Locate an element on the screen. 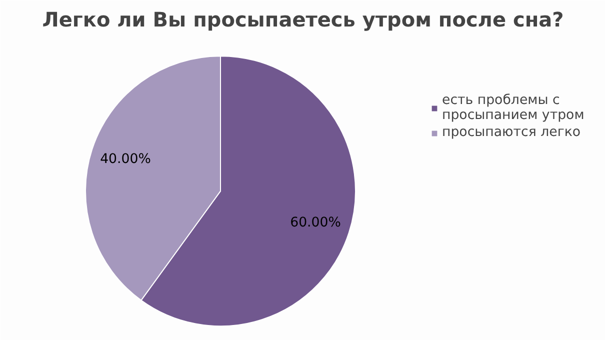  data-label: 60.00% is located at coordinates (315, 222).